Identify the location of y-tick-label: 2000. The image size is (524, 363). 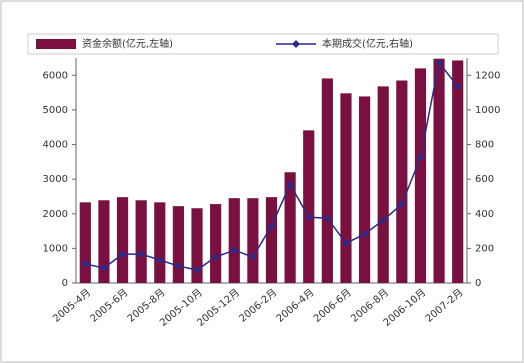
(55, 214).